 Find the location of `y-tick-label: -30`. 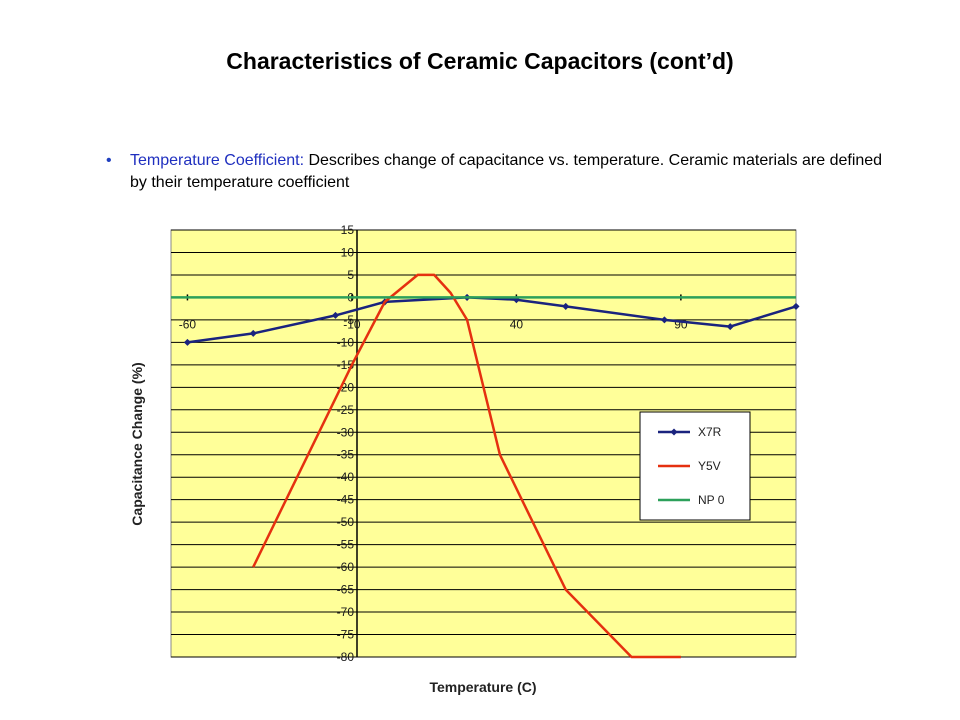

y-tick-label: -30 is located at coordinates (346, 432).